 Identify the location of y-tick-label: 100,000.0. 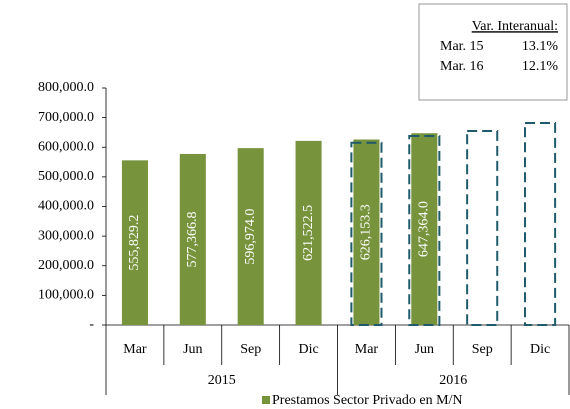
(66, 295).